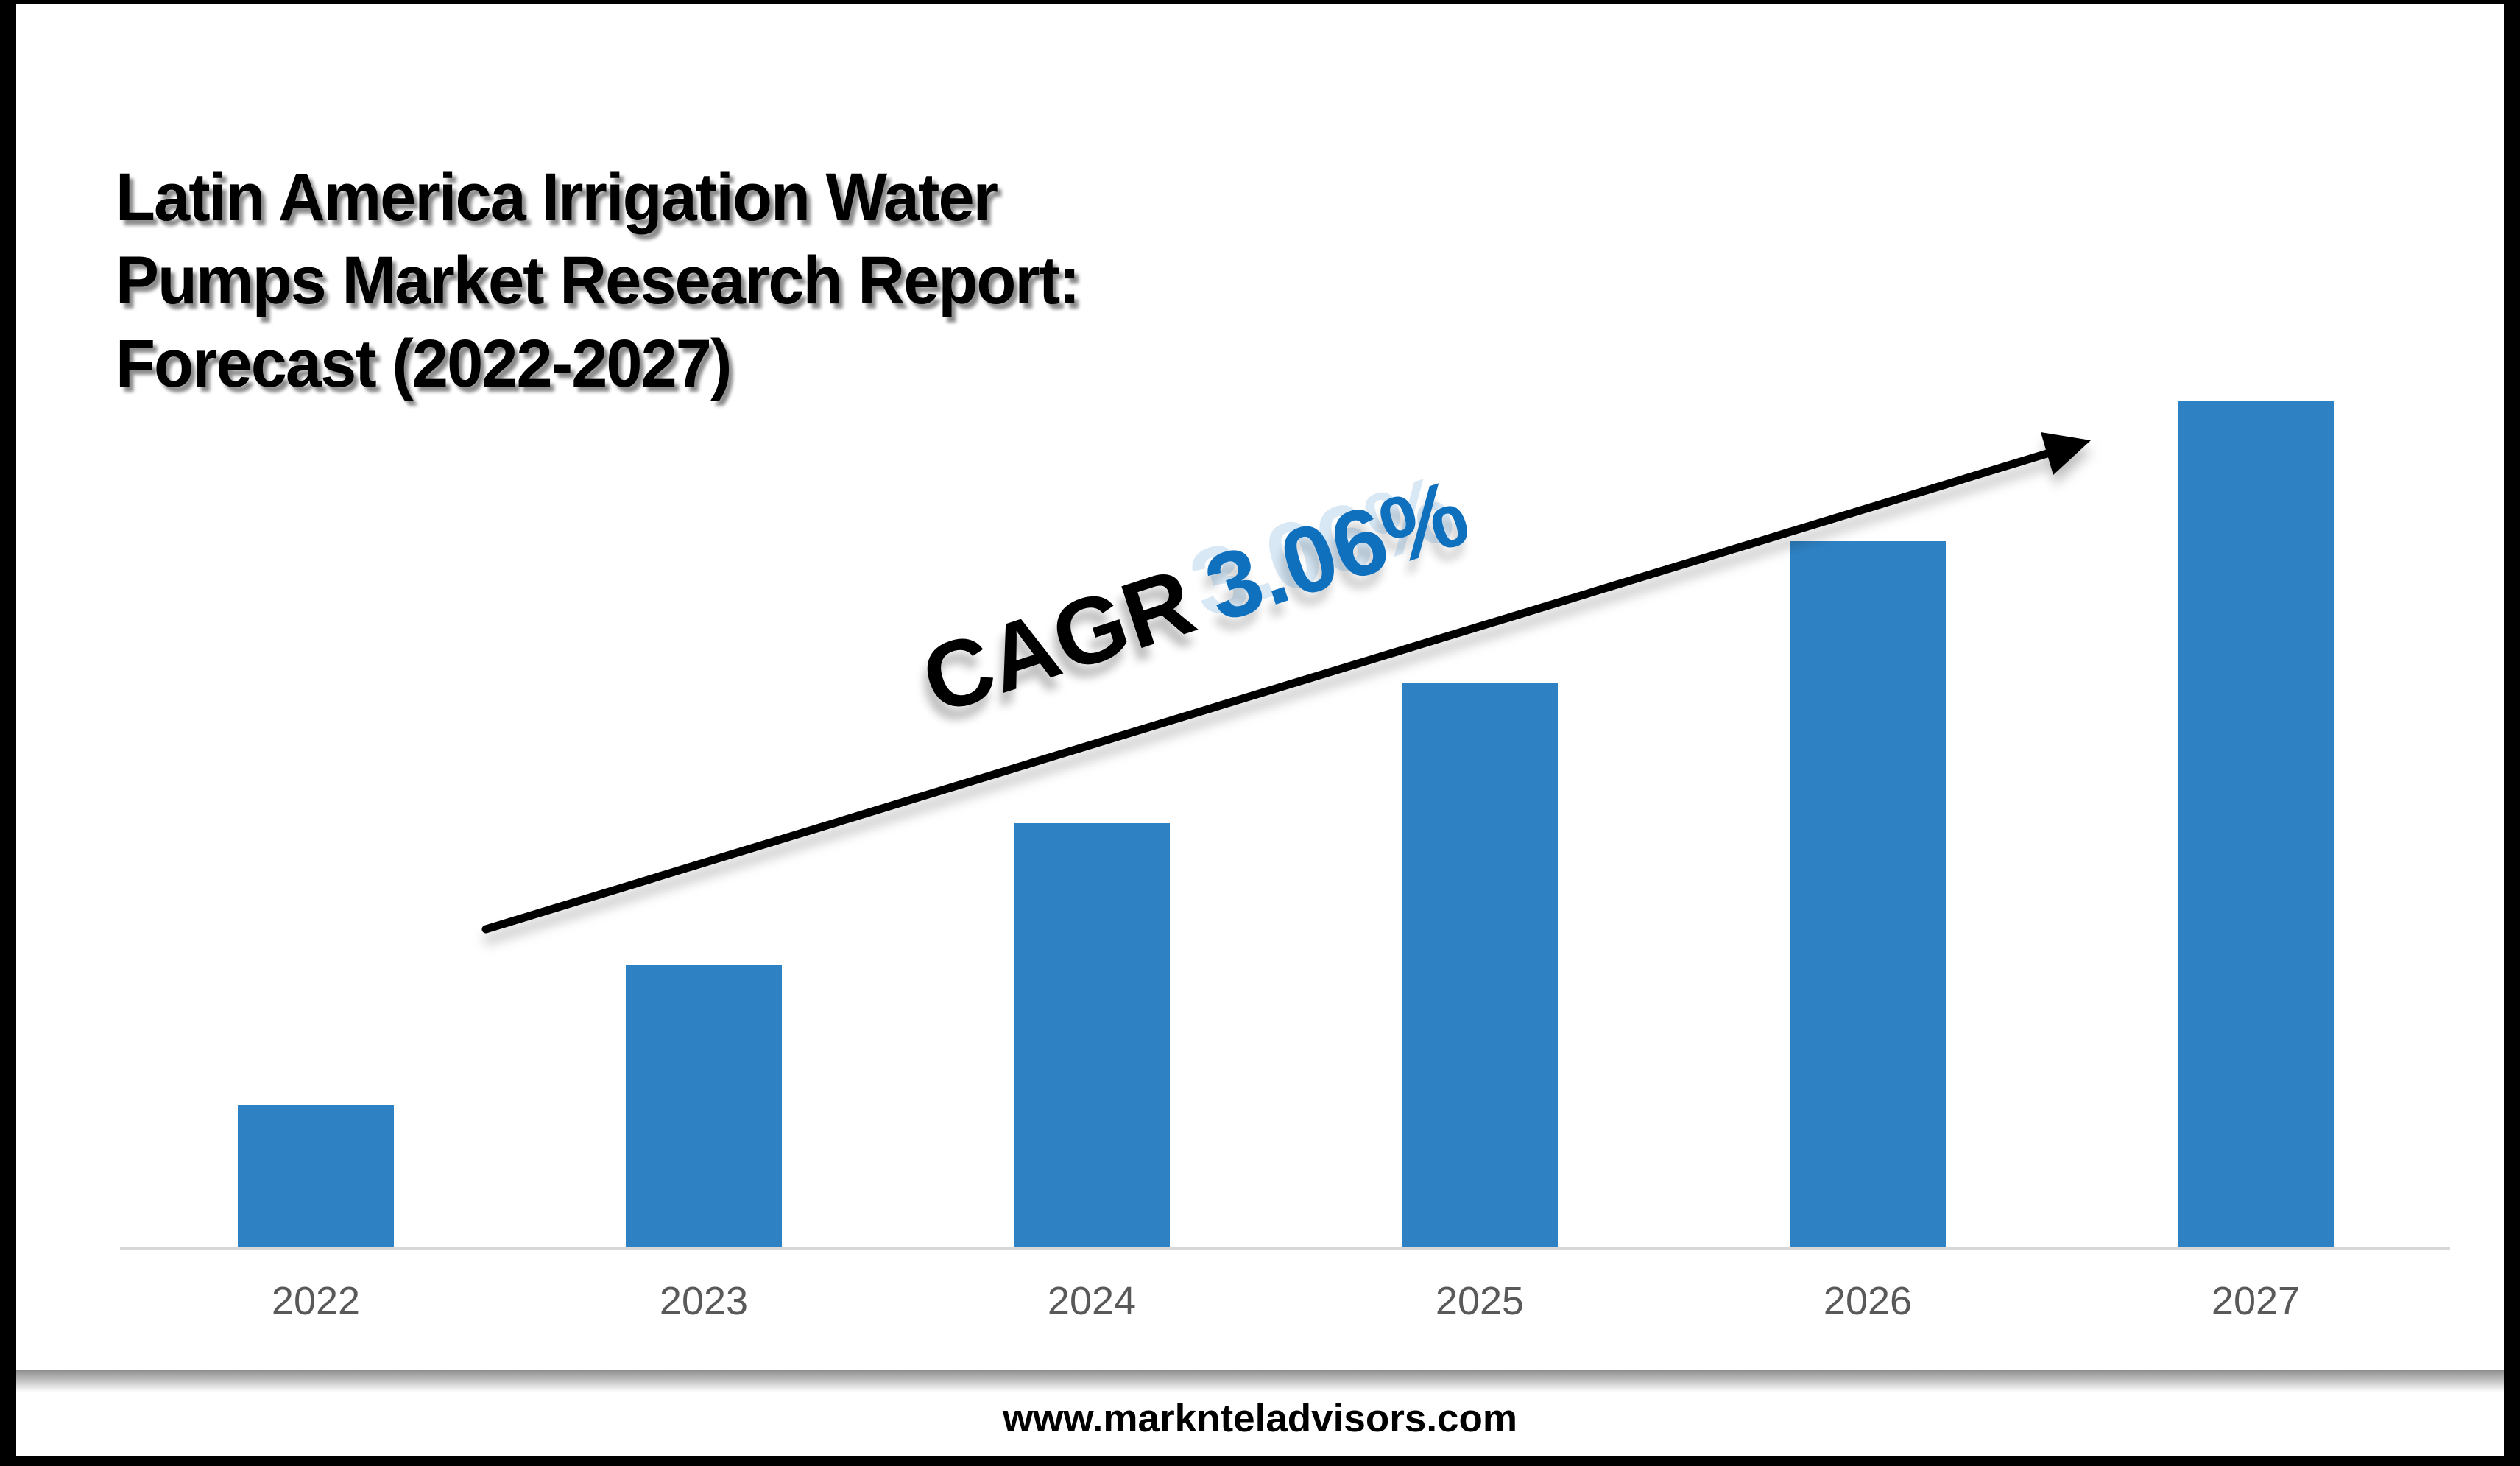  Describe the element at coordinates (1285, 1248) in the screenshot. I see `x-axis-line` at that location.